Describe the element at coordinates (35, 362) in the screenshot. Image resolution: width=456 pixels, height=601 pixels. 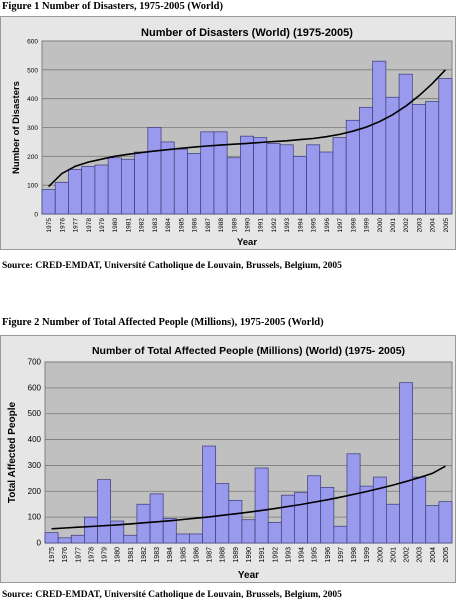
I see `y-tick-label: 700` at that location.